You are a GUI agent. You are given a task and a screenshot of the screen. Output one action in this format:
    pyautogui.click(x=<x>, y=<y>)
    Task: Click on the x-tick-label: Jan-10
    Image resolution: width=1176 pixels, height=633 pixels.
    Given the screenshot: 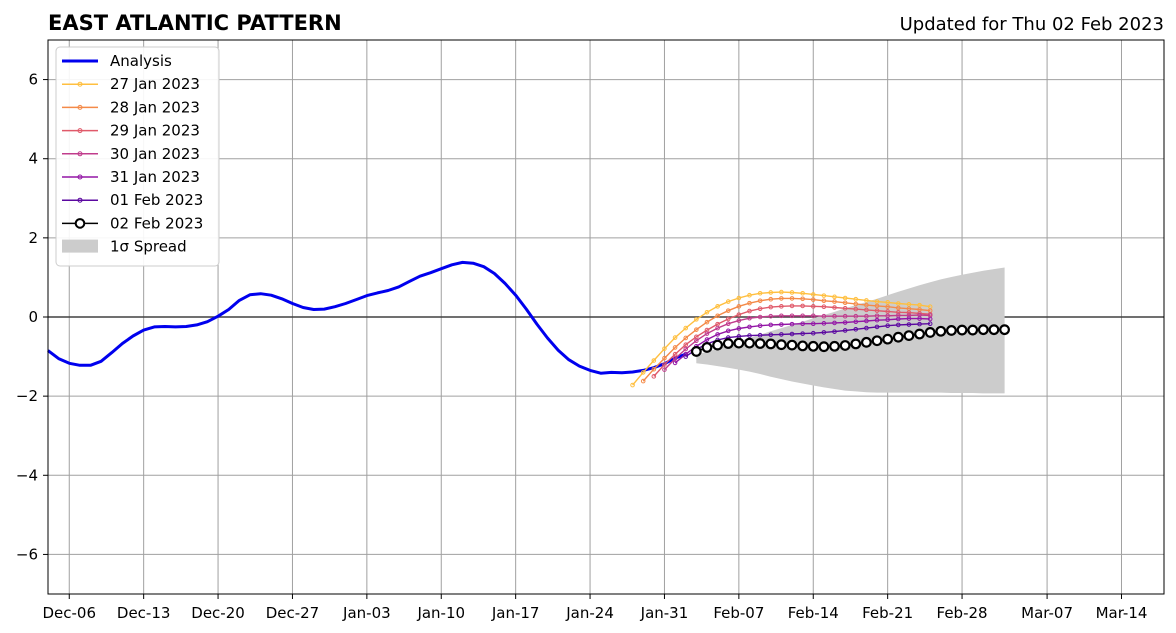 What is the action you would take?
    pyautogui.click(x=440, y=613)
    